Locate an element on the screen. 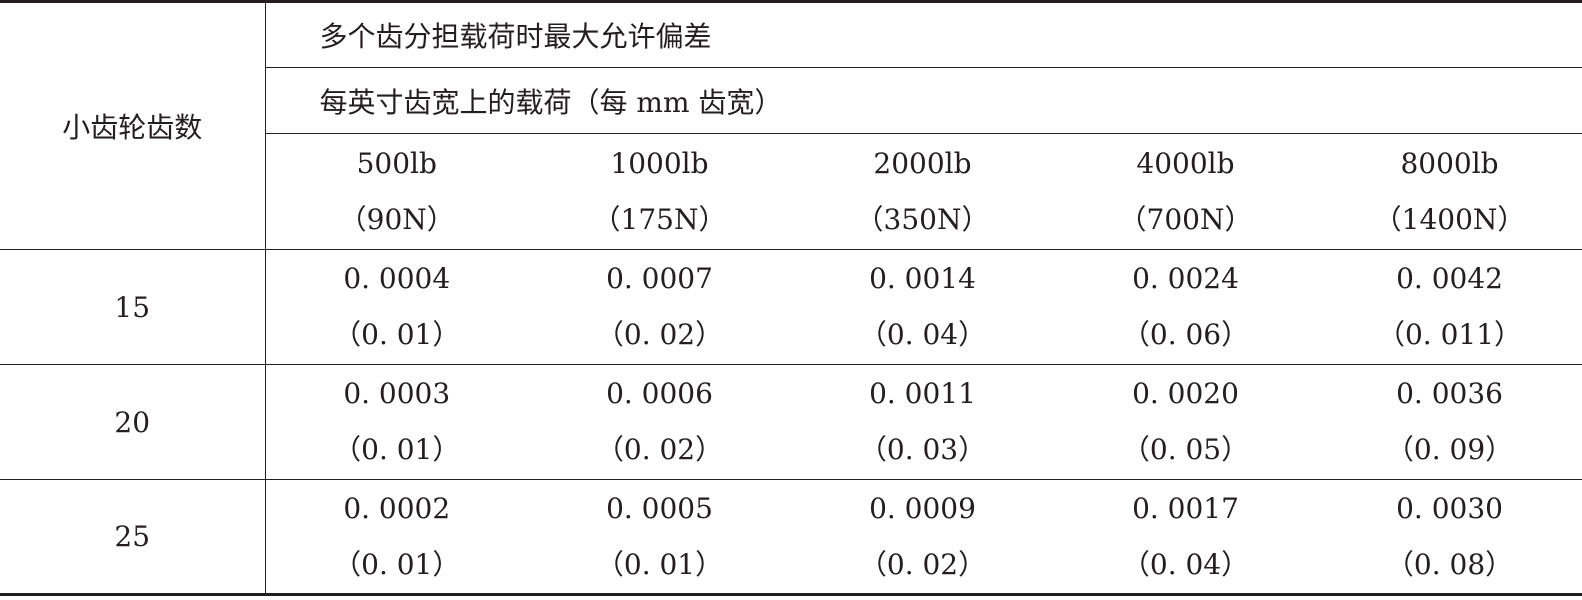  column-header: 4000lb （700N） is located at coordinates (1185, 191).